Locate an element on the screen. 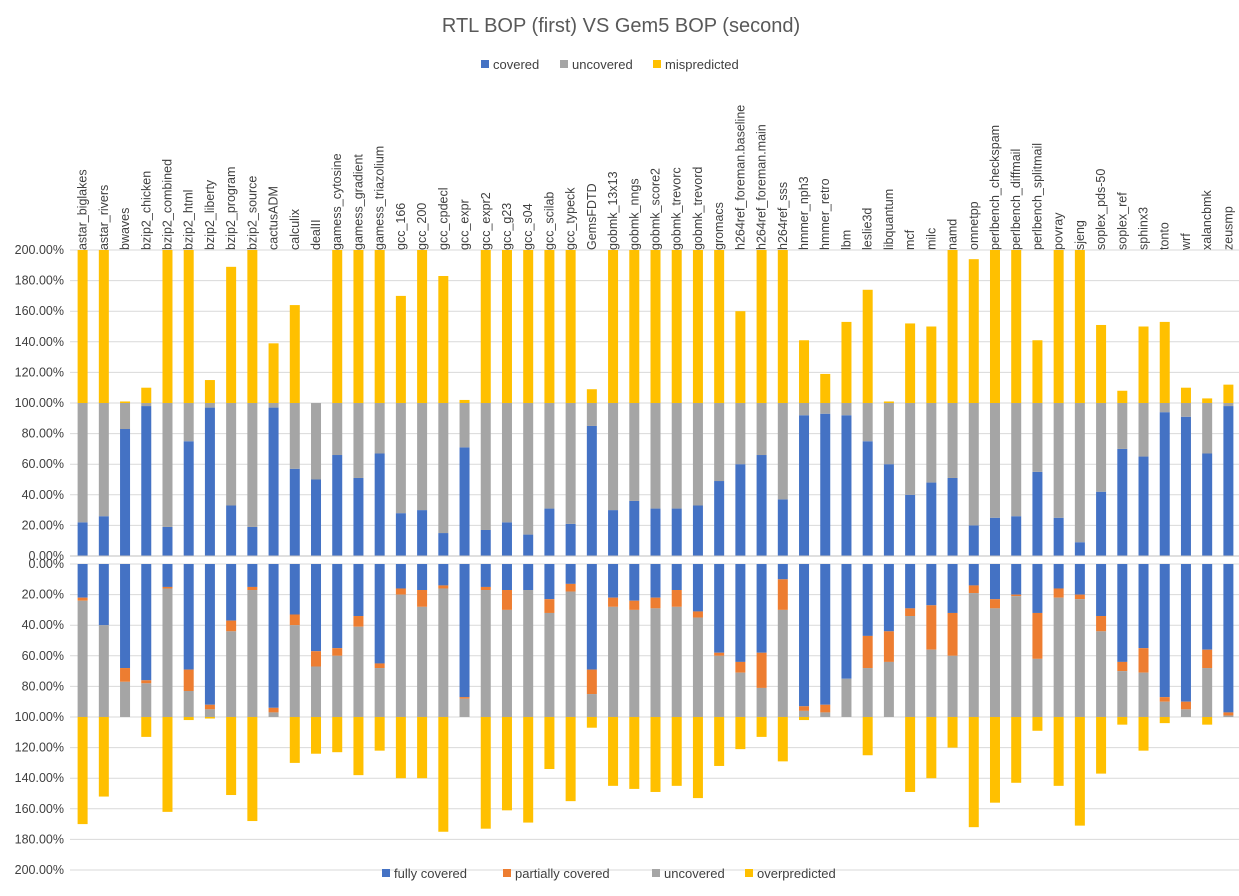 The height and width of the screenshot is (896, 1239). category-label: dealII is located at coordinates (316, 234).